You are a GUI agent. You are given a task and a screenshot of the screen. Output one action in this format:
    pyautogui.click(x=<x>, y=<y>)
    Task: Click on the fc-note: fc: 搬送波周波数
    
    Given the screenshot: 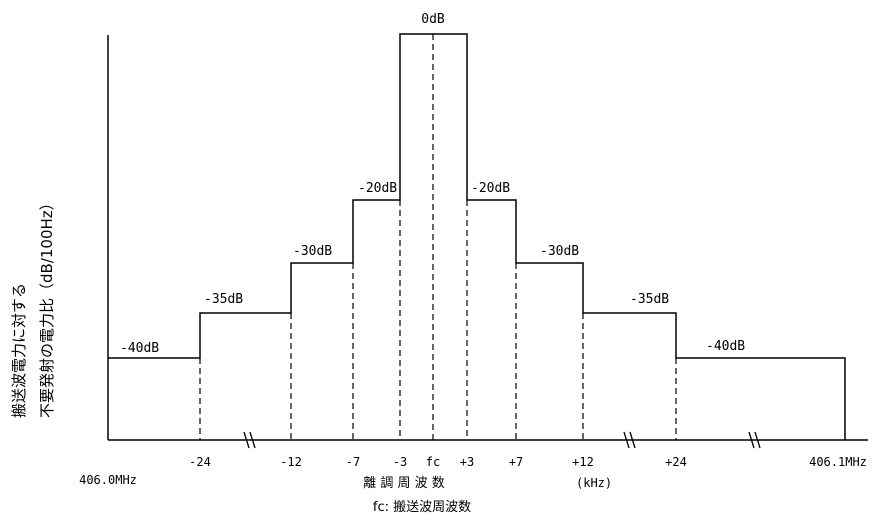 What is the action you would take?
    pyautogui.click(x=422, y=507)
    